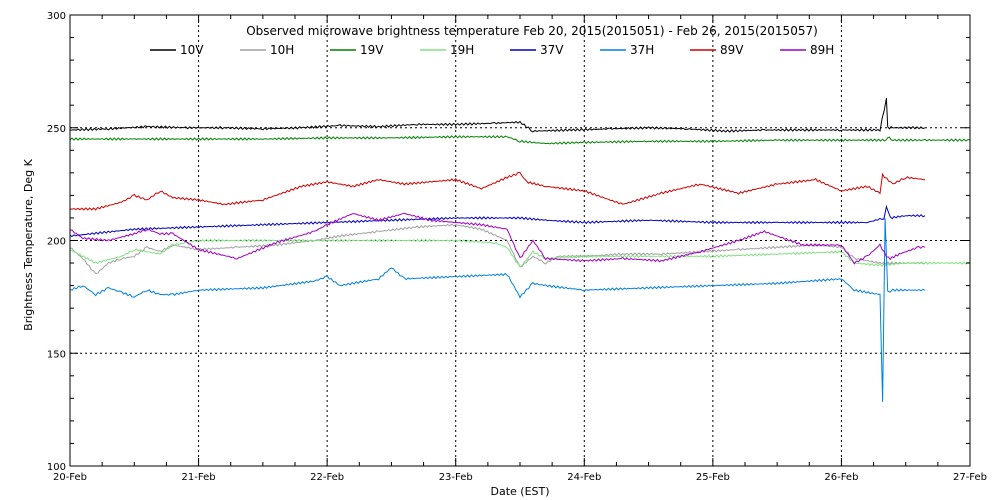 This screenshot has height=500, width=1000. What do you see at coordinates (970, 477) in the screenshot?
I see `x-tick-label: 27-Feb` at bounding box center [970, 477].